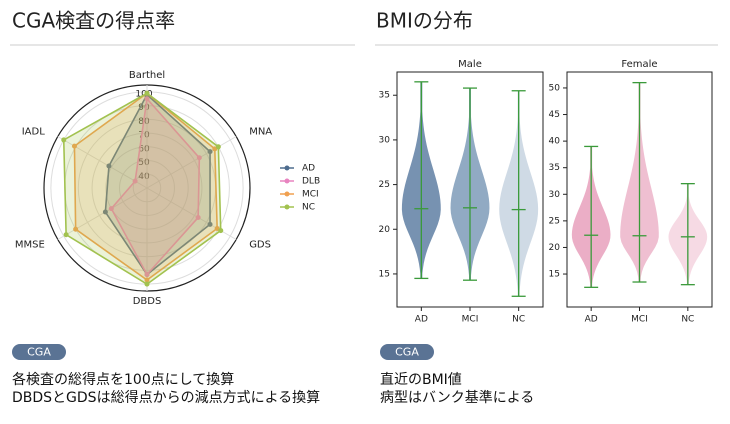  What do you see at coordinates (555, 88) in the screenshot?
I see `y-tick-label: 50` at bounding box center [555, 88].